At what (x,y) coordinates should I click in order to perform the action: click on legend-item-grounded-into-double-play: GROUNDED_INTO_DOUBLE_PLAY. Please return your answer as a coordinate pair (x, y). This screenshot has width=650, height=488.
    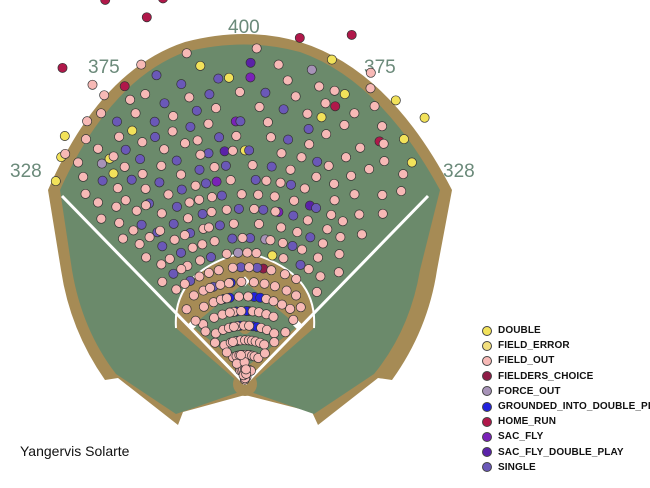
    Looking at the image, I should click on (566, 406).